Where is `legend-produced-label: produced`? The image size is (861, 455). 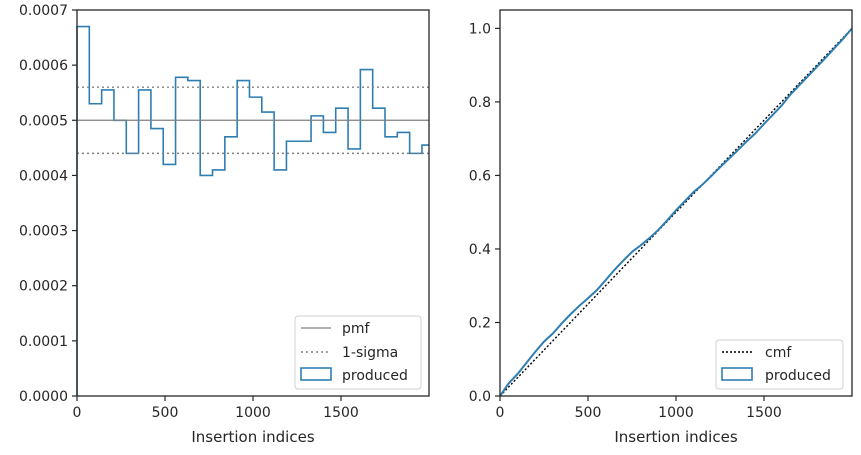
legend-produced-label: produced is located at coordinates (375, 376).